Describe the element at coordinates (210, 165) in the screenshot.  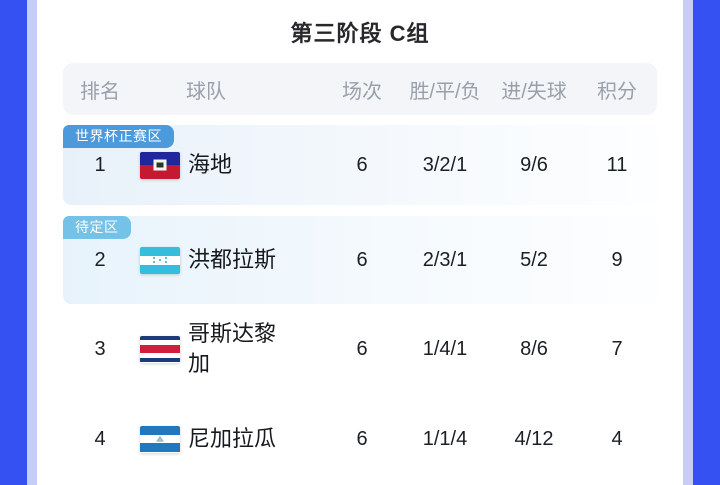
I see `team-name: 海地` at that location.